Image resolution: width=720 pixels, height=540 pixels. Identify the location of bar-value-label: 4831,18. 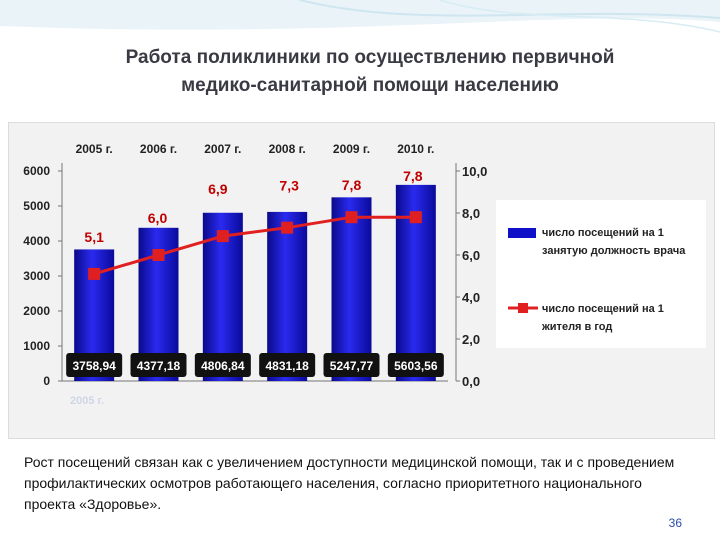
(287, 366).